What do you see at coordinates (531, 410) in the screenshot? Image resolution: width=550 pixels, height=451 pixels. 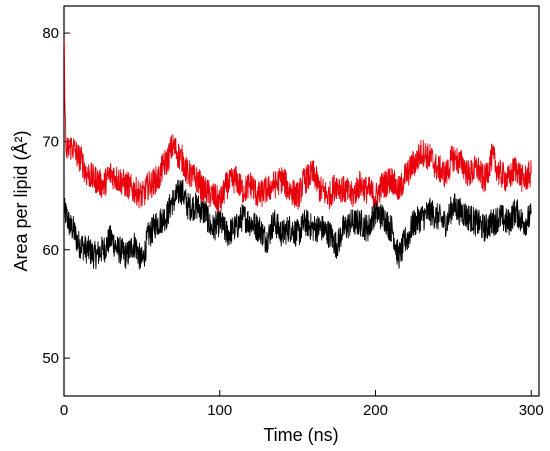 I see `x-tick-label: 300` at bounding box center [531, 410].